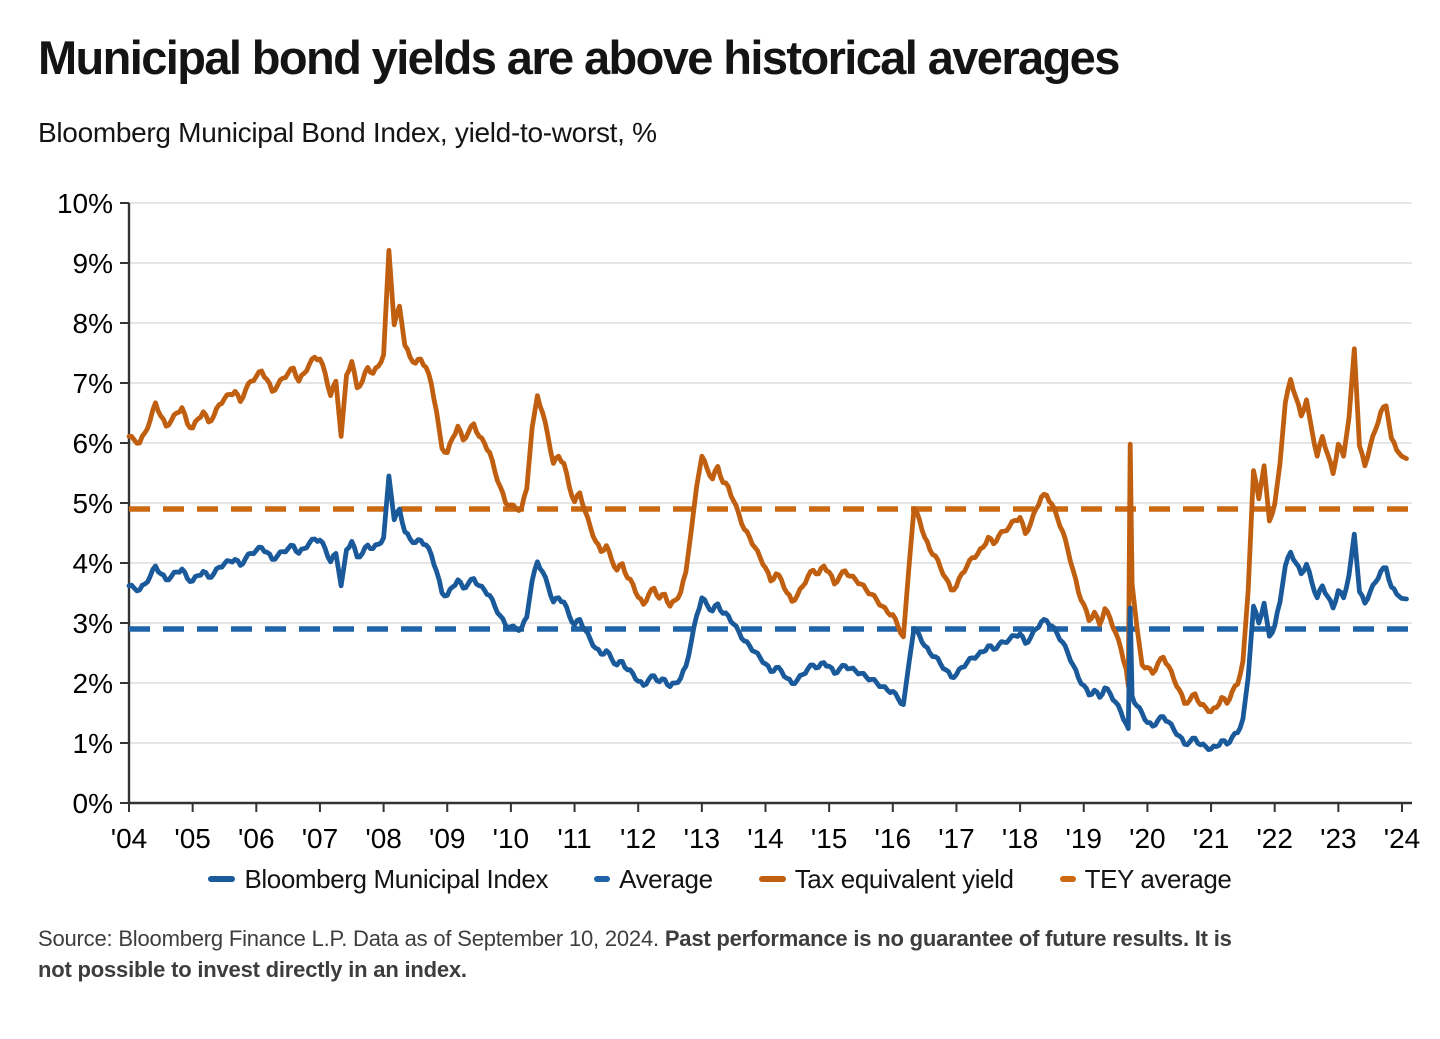 This screenshot has width=1440, height=1039. What do you see at coordinates (1274, 838) in the screenshot?
I see `svg-text: '22` at bounding box center [1274, 838].